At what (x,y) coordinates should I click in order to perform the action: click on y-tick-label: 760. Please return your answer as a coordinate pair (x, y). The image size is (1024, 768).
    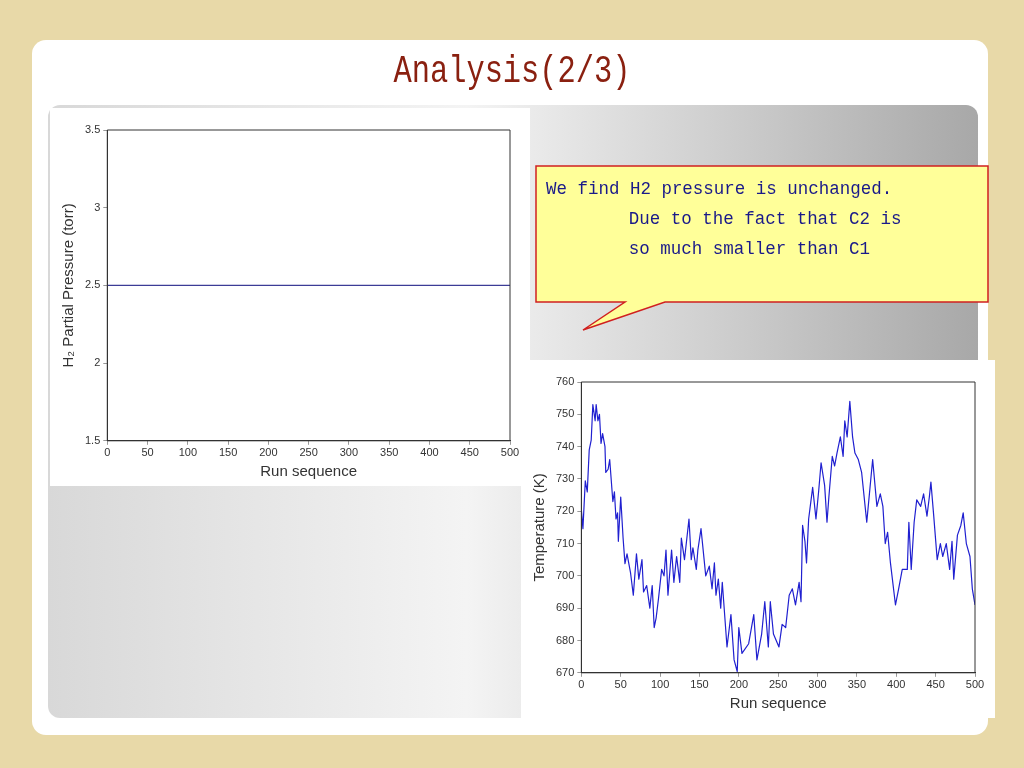
    Looking at the image, I should click on (565, 381).